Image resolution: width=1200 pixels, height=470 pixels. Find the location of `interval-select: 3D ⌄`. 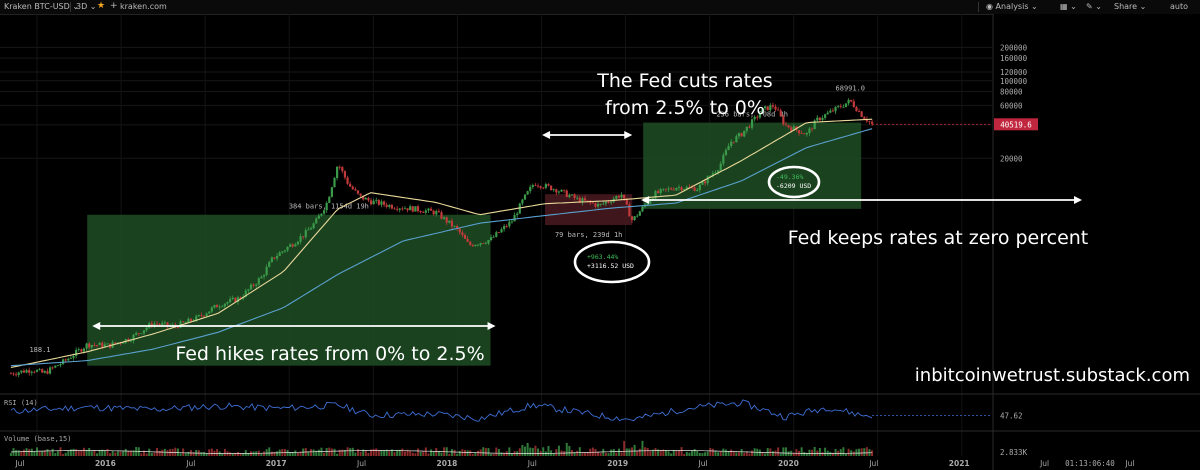

interval-select: 3D ⌄ is located at coordinates (86, 7).